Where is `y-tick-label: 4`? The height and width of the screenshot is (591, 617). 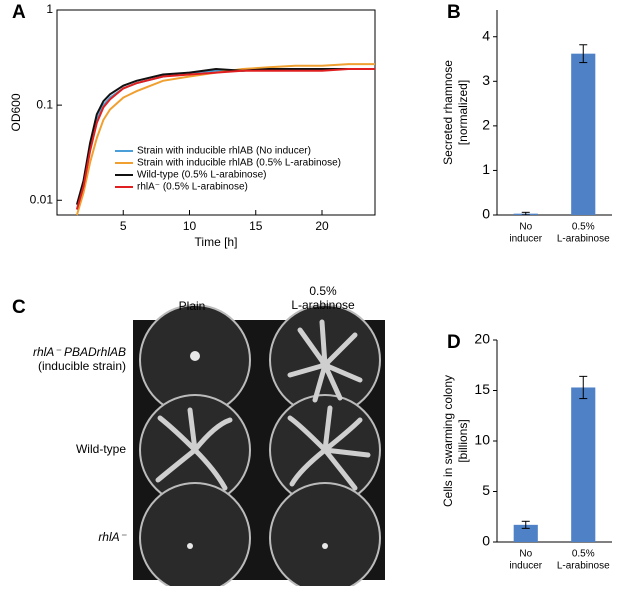 y-tick-label: 4 is located at coordinates (486, 35).